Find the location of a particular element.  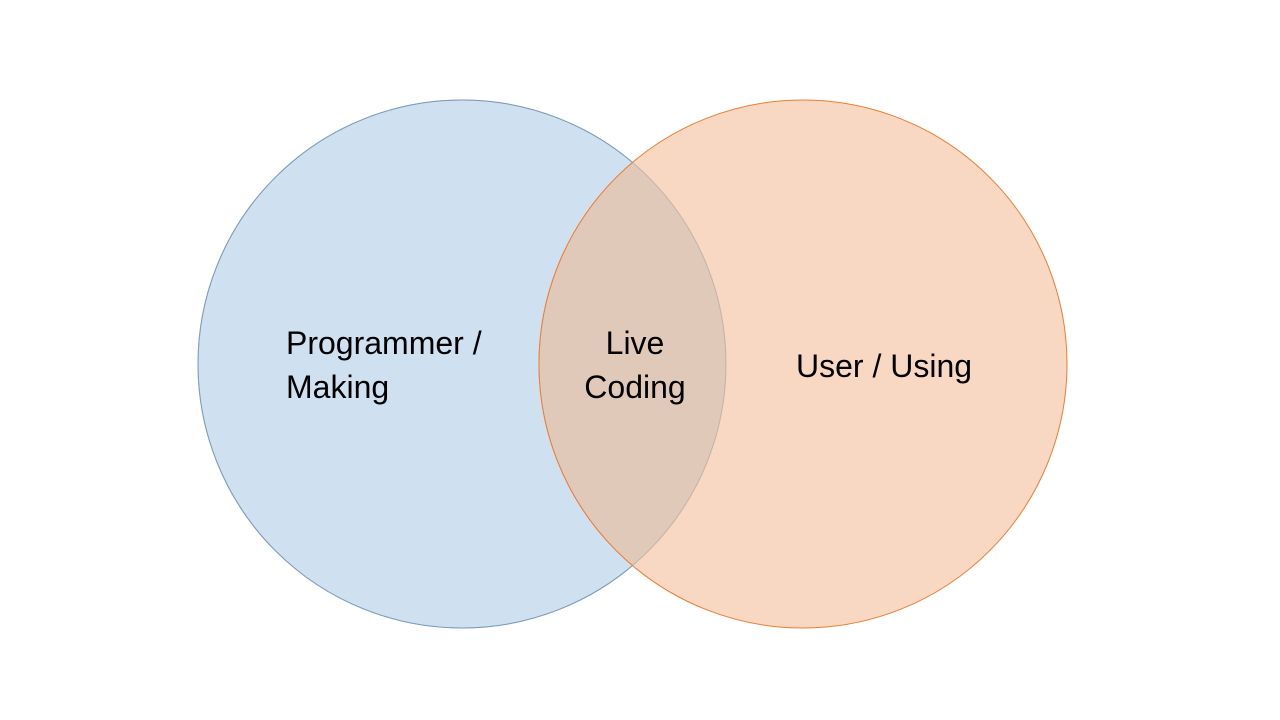

intersection-label: Live Coding is located at coordinates (635, 365).